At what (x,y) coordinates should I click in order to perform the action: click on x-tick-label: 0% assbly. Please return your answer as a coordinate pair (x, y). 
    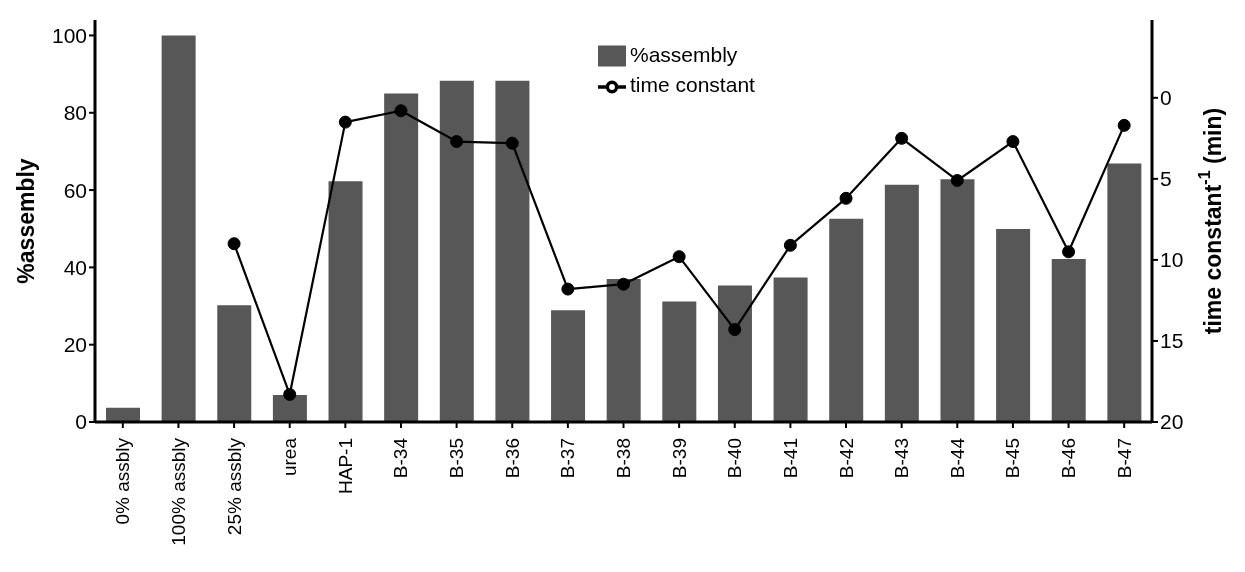
    Looking at the image, I should click on (123, 481).